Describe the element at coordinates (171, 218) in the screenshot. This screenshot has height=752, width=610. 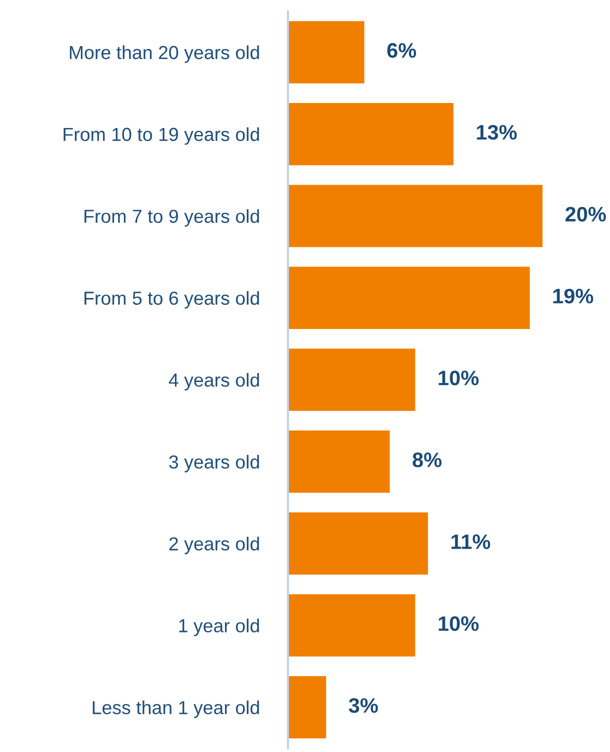
I see `y-tick-label: From 7 to 9 years old` at that location.